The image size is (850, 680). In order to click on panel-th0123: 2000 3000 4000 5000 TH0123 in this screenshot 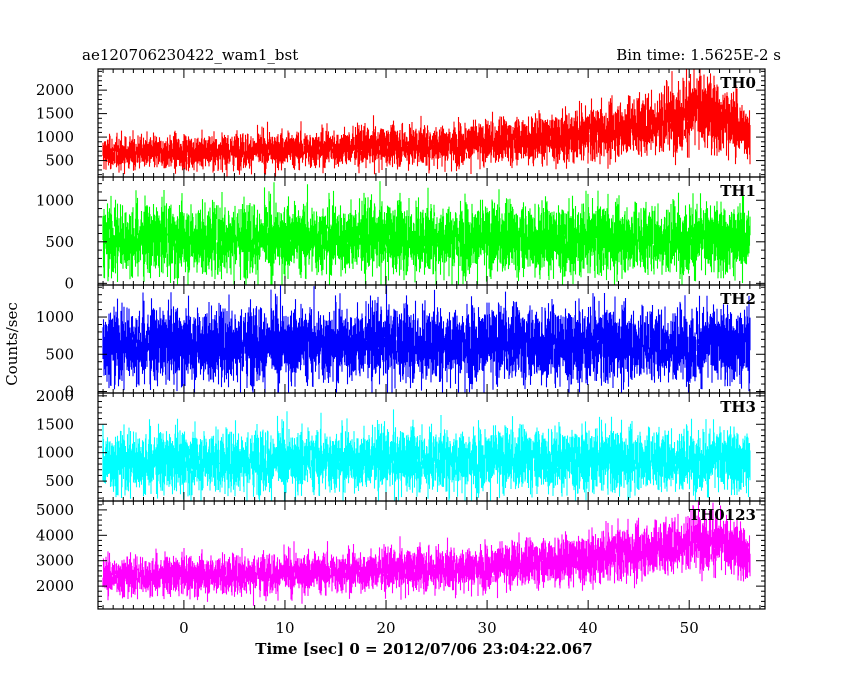, I will do `click(401, 555)`.